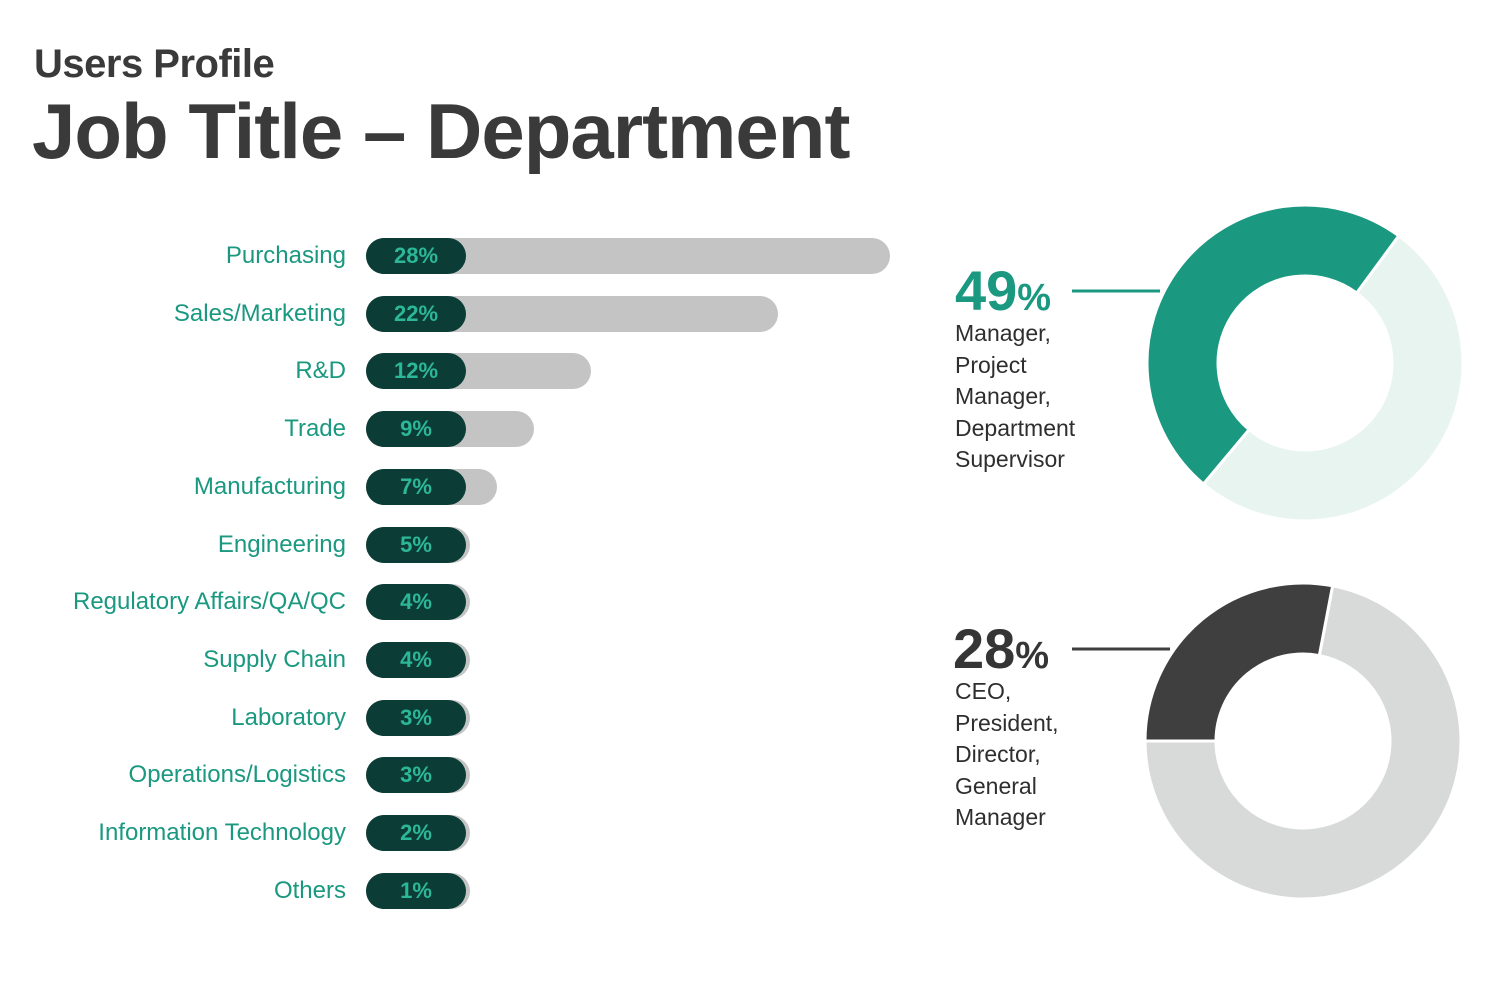  I want to click on donut-2-percent-sign: %, so click(1032, 656).